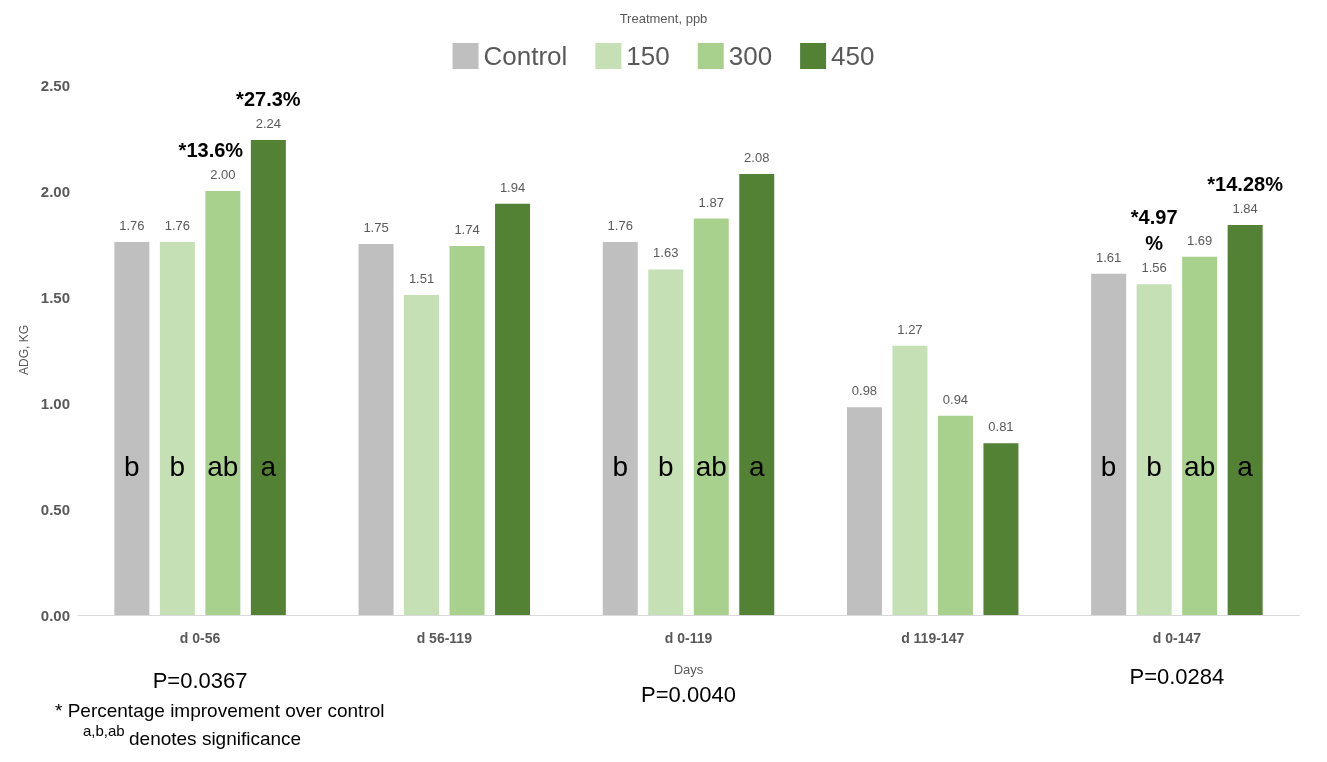 The image size is (1327, 762). I want to click on y-tick-label: 1.50, so click(55, 297).